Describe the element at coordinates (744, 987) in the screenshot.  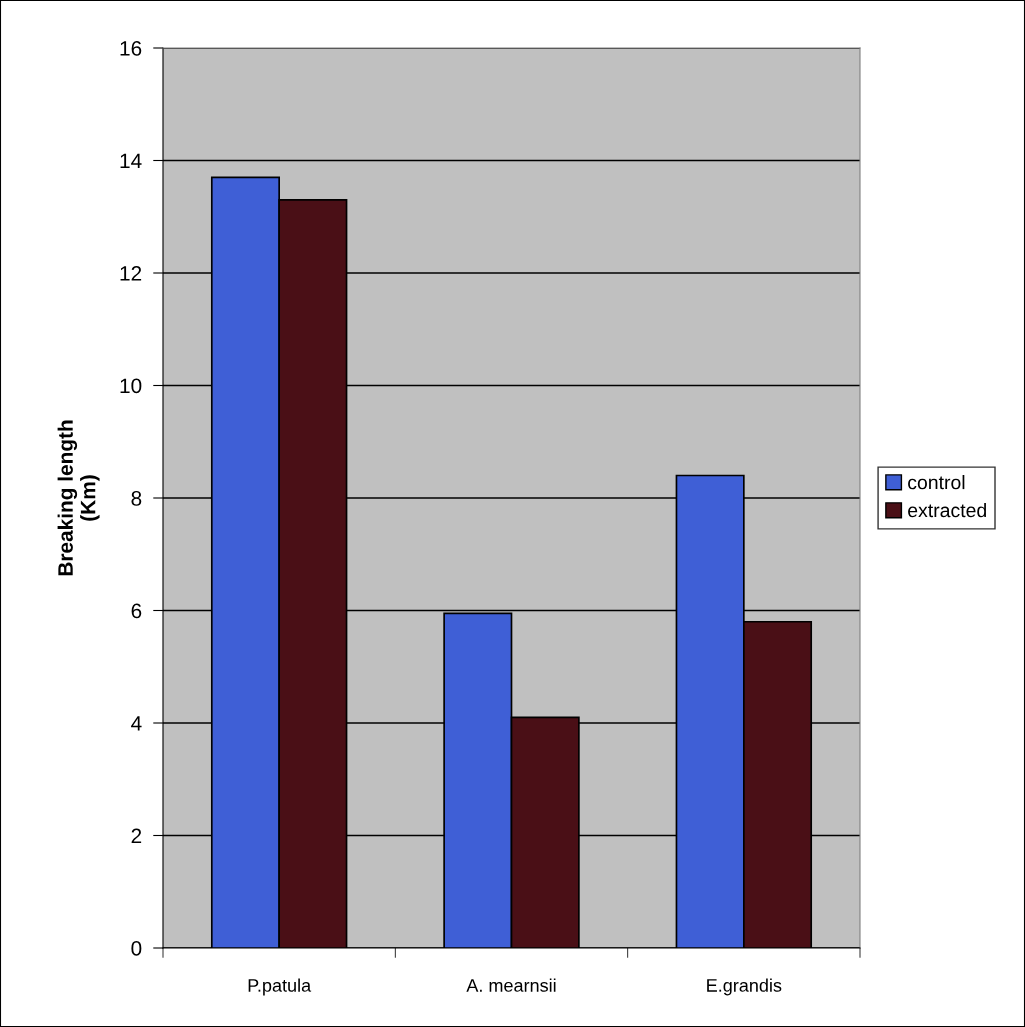
I see `x-tick-label: E.grandis` at that location.